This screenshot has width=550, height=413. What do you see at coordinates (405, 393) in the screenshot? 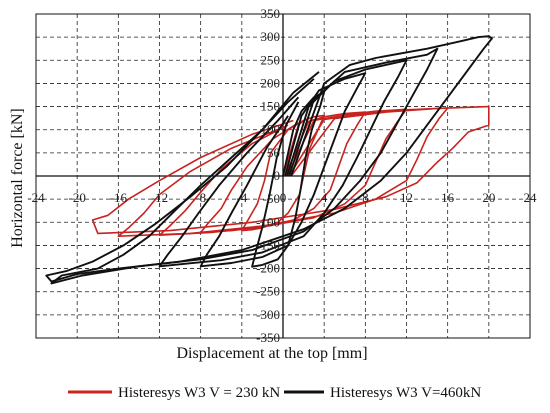
I see `legend-label-460kn: Histeresys W3 V=460kN` at bounding box center [405, 393].